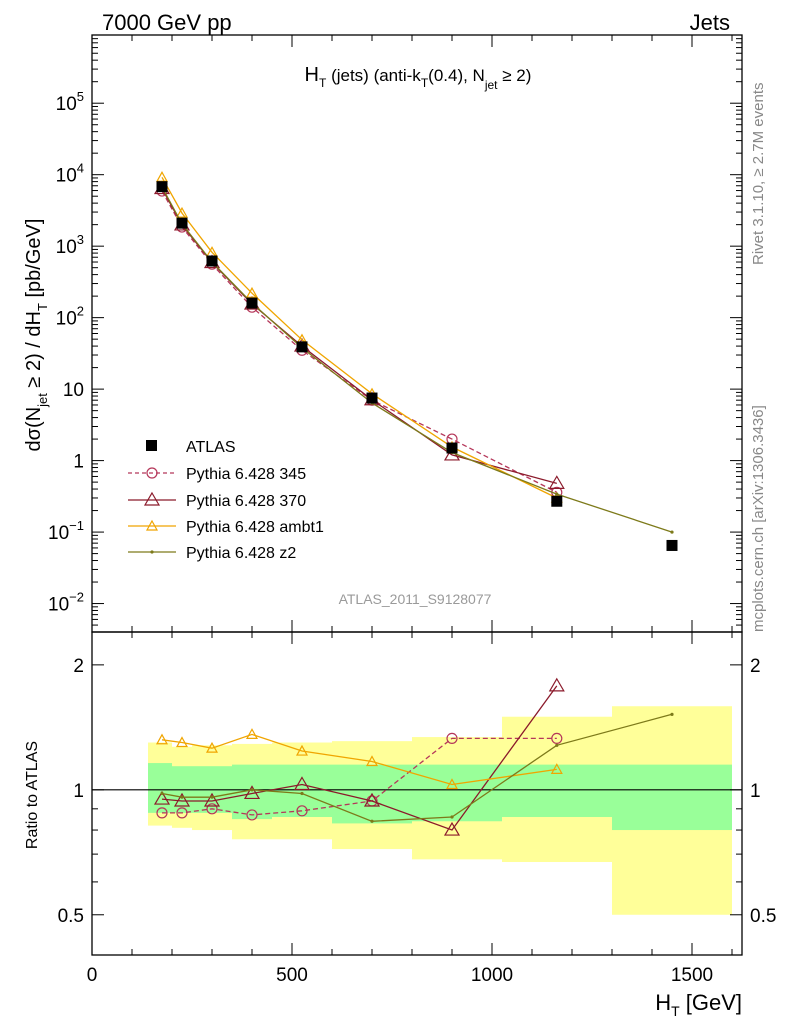  I want to click on ratio-y-tick-label-right-1: 1, so click(755, 791).